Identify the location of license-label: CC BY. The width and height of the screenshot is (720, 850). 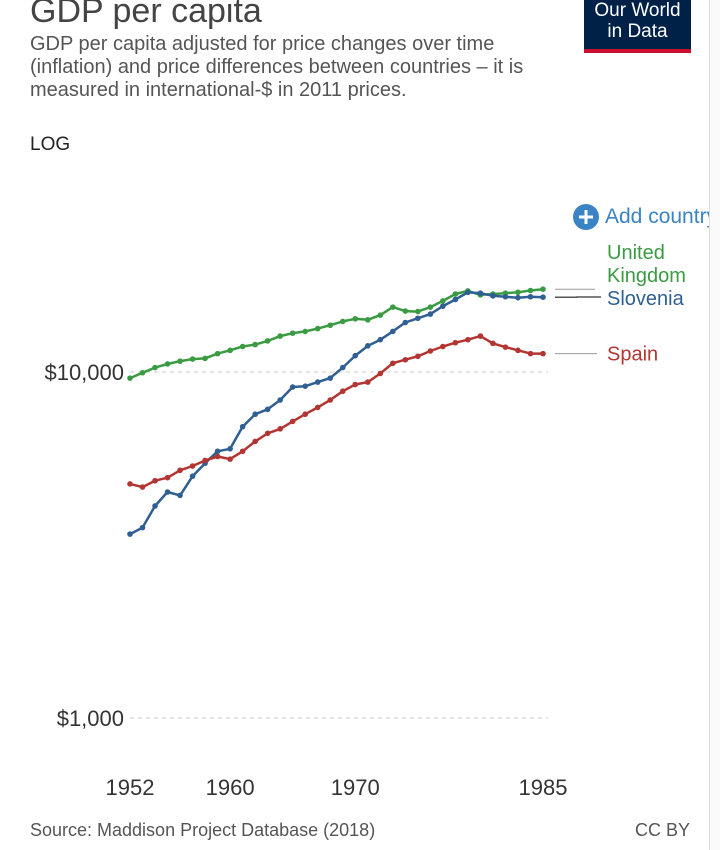
(662, 830).